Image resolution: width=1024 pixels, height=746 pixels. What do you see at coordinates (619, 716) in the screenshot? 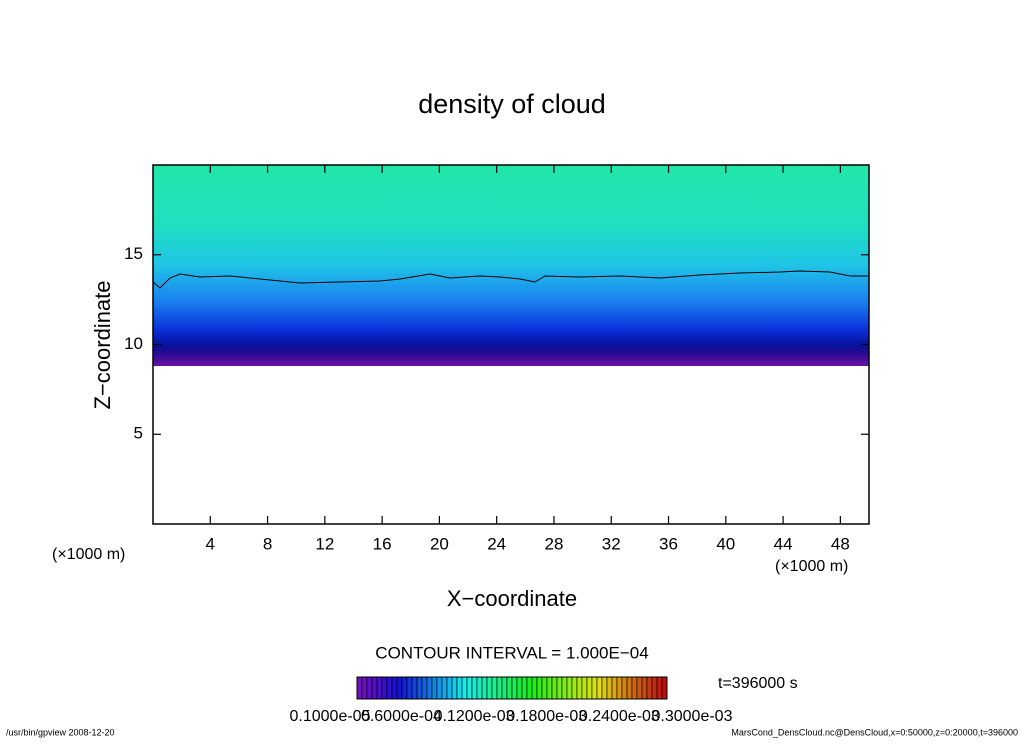
I see `colorbar-label: 0.2400e-03` at bounding box center [619, 716].